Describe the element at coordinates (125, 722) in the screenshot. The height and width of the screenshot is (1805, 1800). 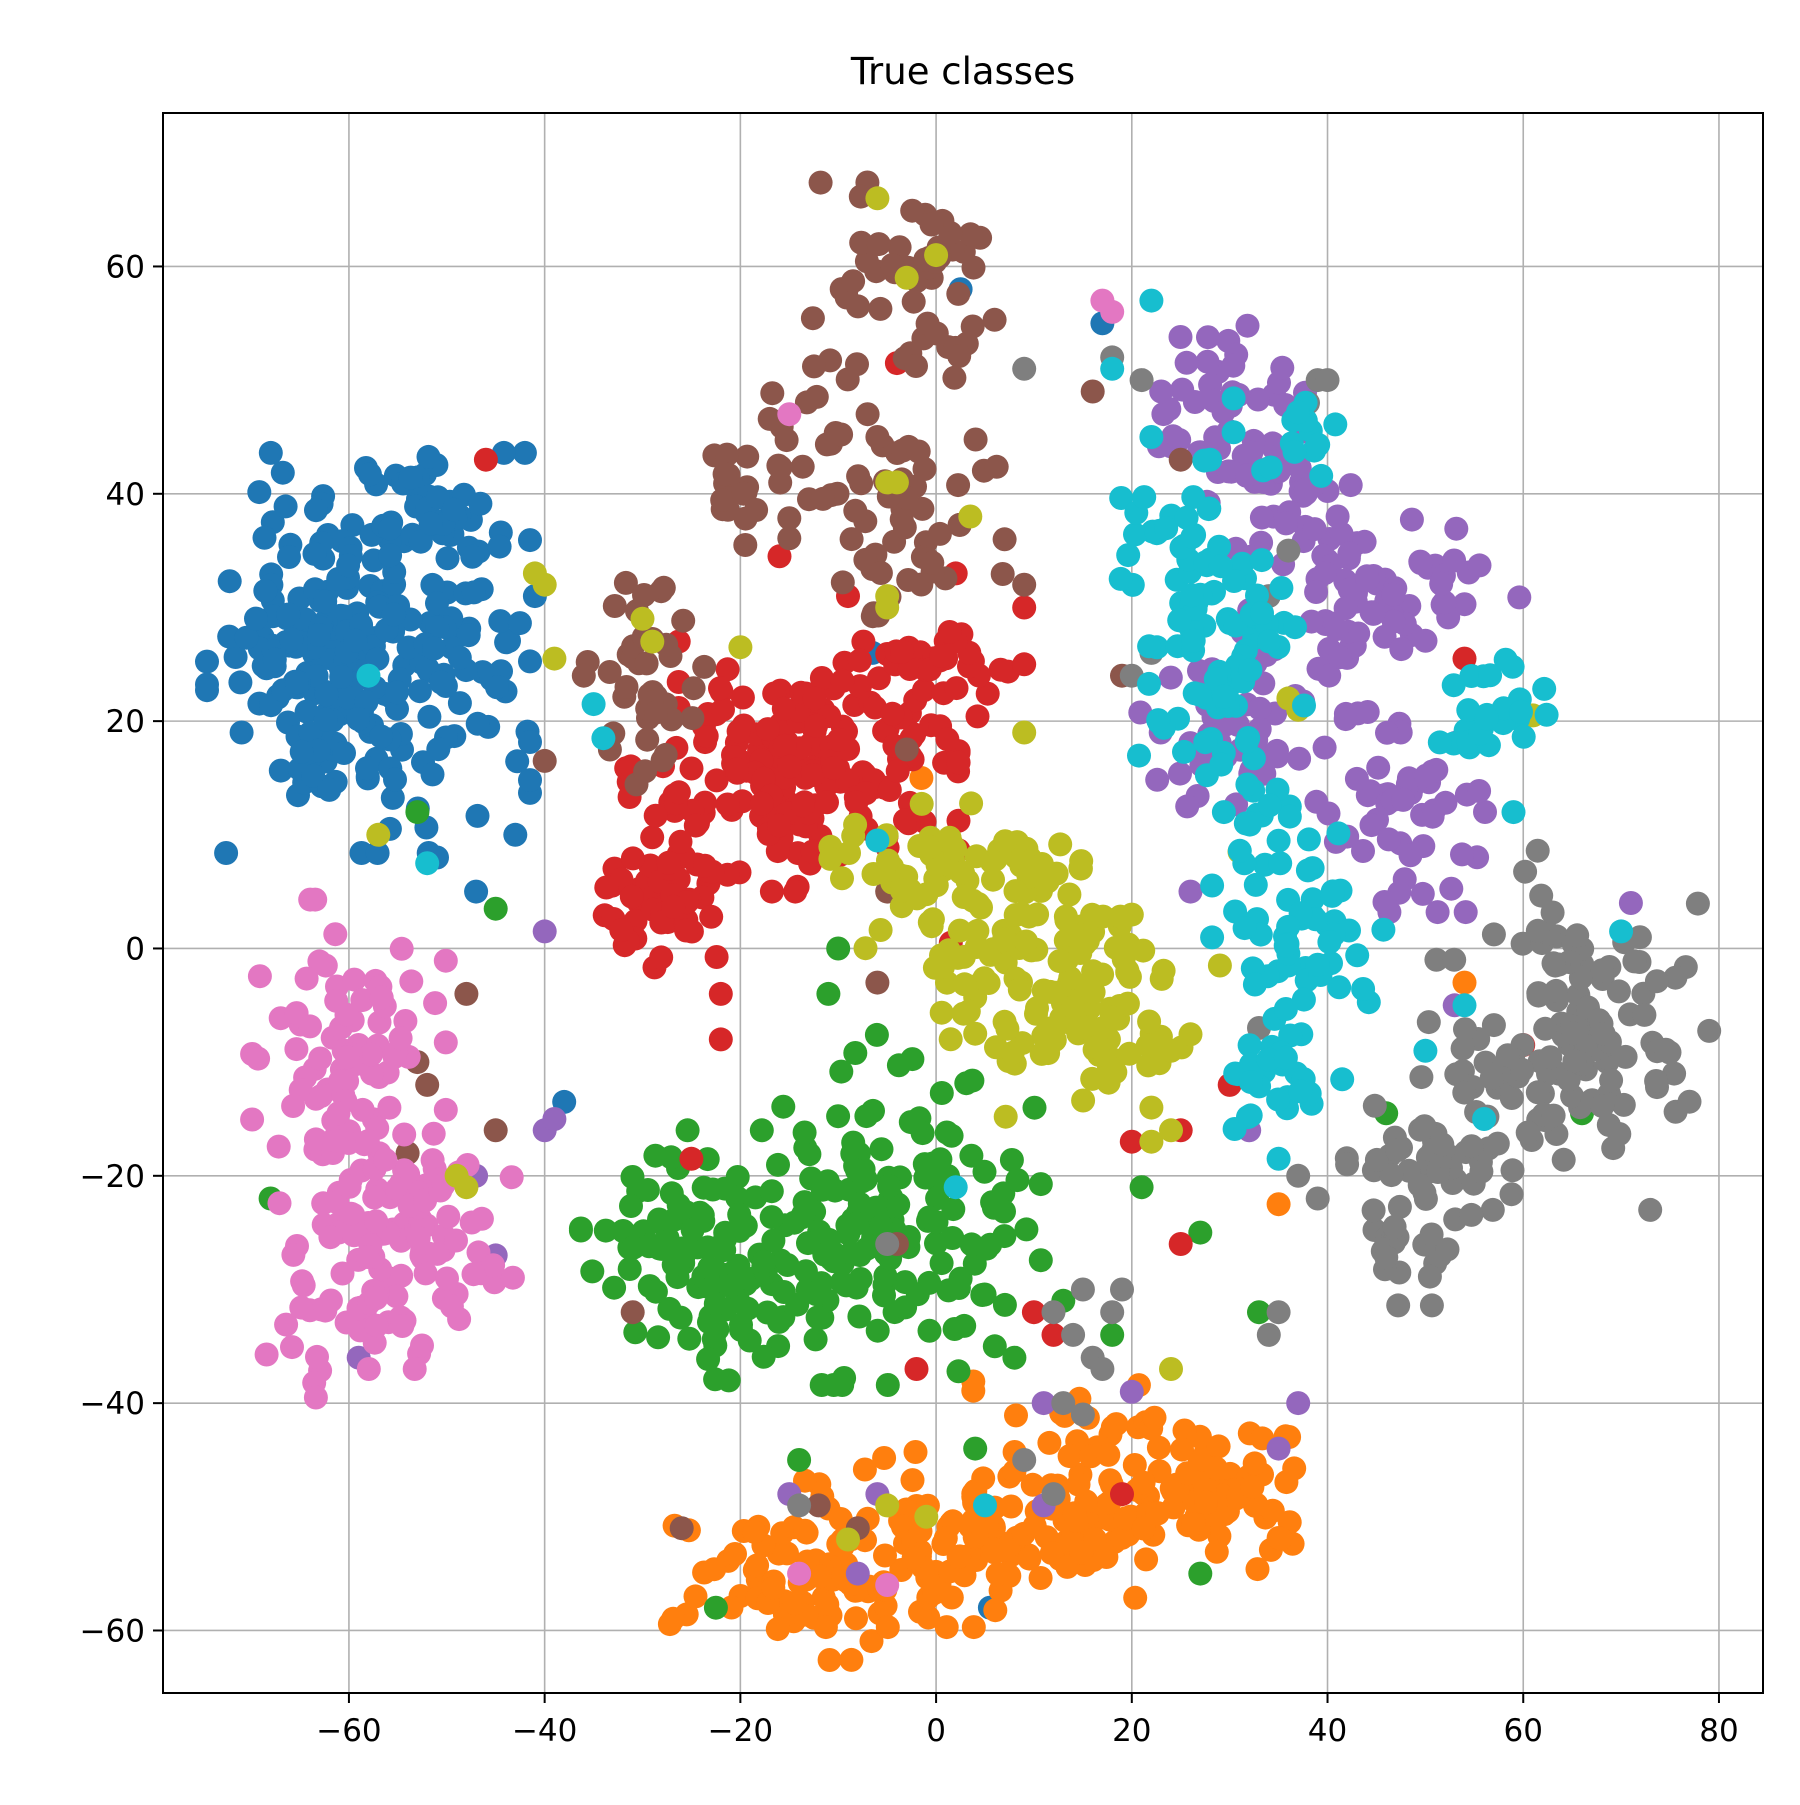
I see `y-tick-label: 20` at that location.